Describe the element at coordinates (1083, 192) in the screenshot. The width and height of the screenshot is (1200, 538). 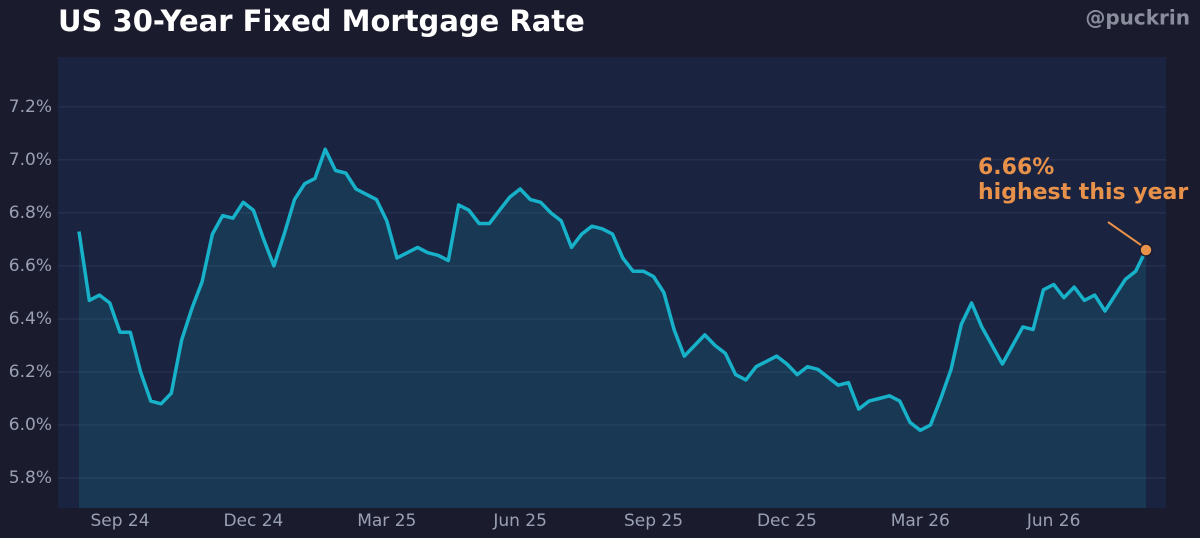
I see `annotation-text: highest this year` at that location.